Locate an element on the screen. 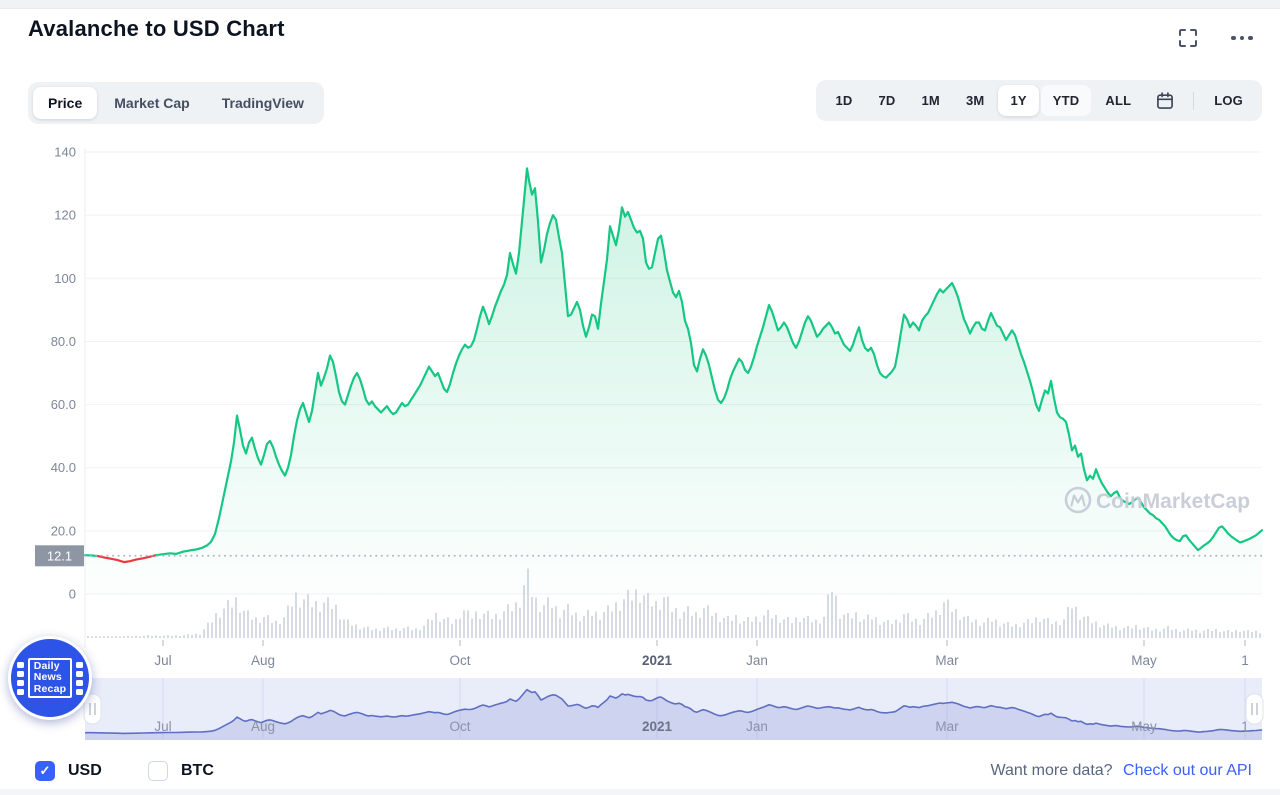 The image size is (1280, 795). btc-checkbox is located at coordinates (158, 771).